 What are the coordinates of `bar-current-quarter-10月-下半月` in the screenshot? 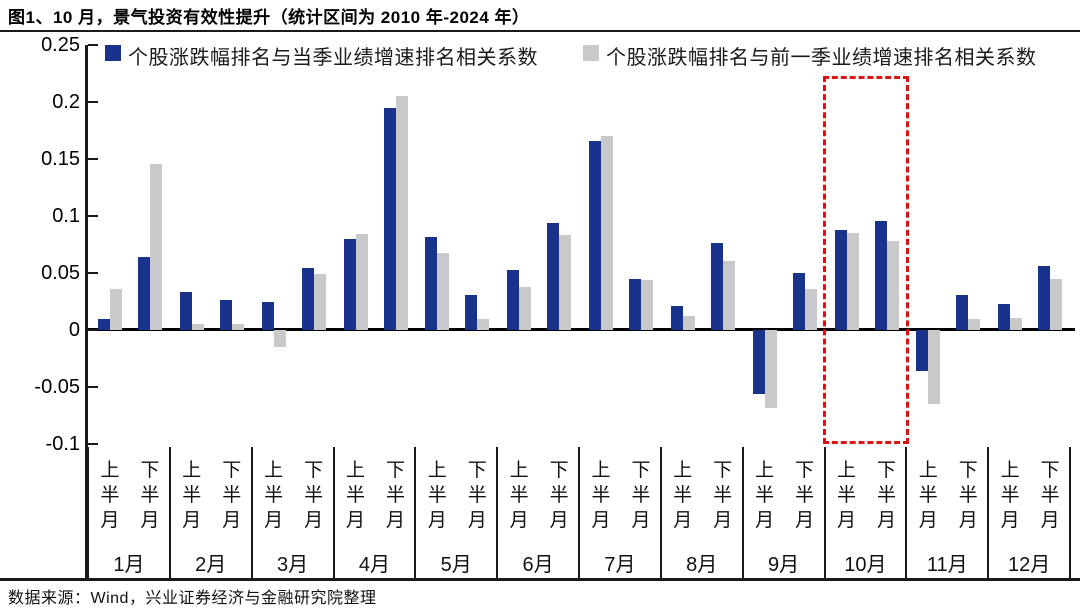 It's located at (880, 275).